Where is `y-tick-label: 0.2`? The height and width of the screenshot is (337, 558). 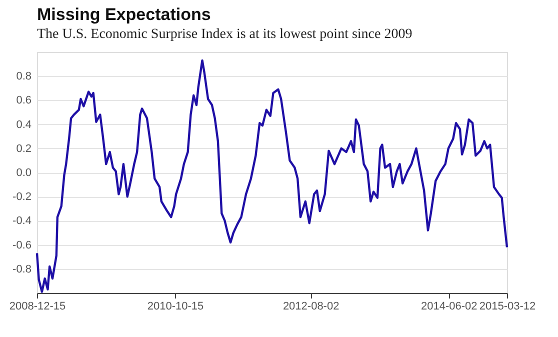 y-tick-label: 0.2 is located at coordinates (24, 148).